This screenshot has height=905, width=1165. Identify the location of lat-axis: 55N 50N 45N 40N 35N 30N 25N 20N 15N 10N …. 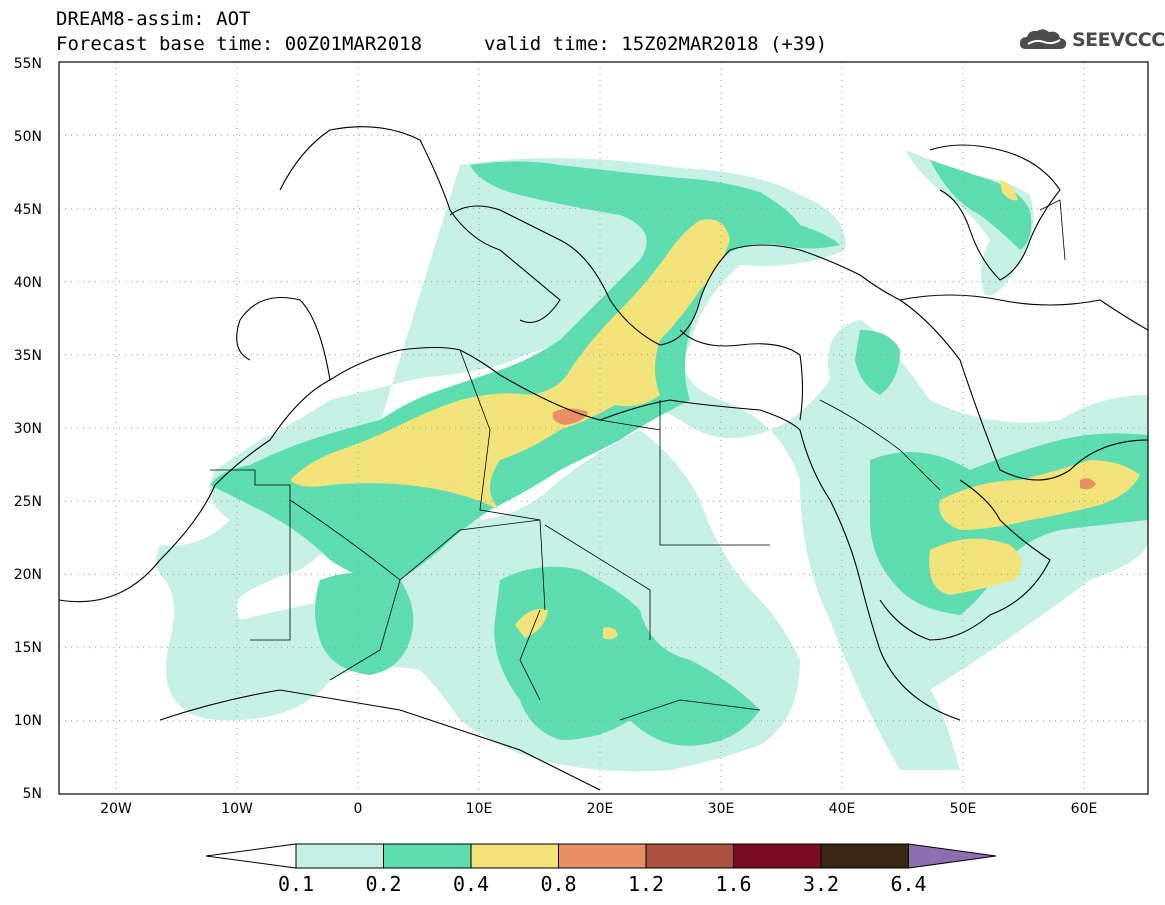
(28, 429).